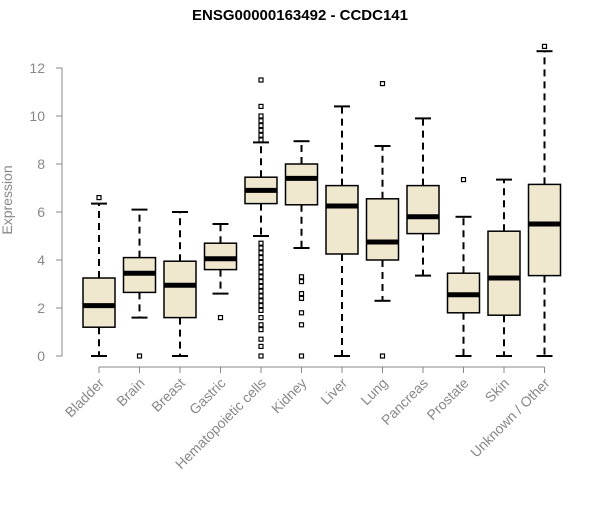 The width and height of the screenshot is (600, 505). Describe the element at coordinates (37, 68) in the screenshot. I see `y-tick-label: 12` at that location.